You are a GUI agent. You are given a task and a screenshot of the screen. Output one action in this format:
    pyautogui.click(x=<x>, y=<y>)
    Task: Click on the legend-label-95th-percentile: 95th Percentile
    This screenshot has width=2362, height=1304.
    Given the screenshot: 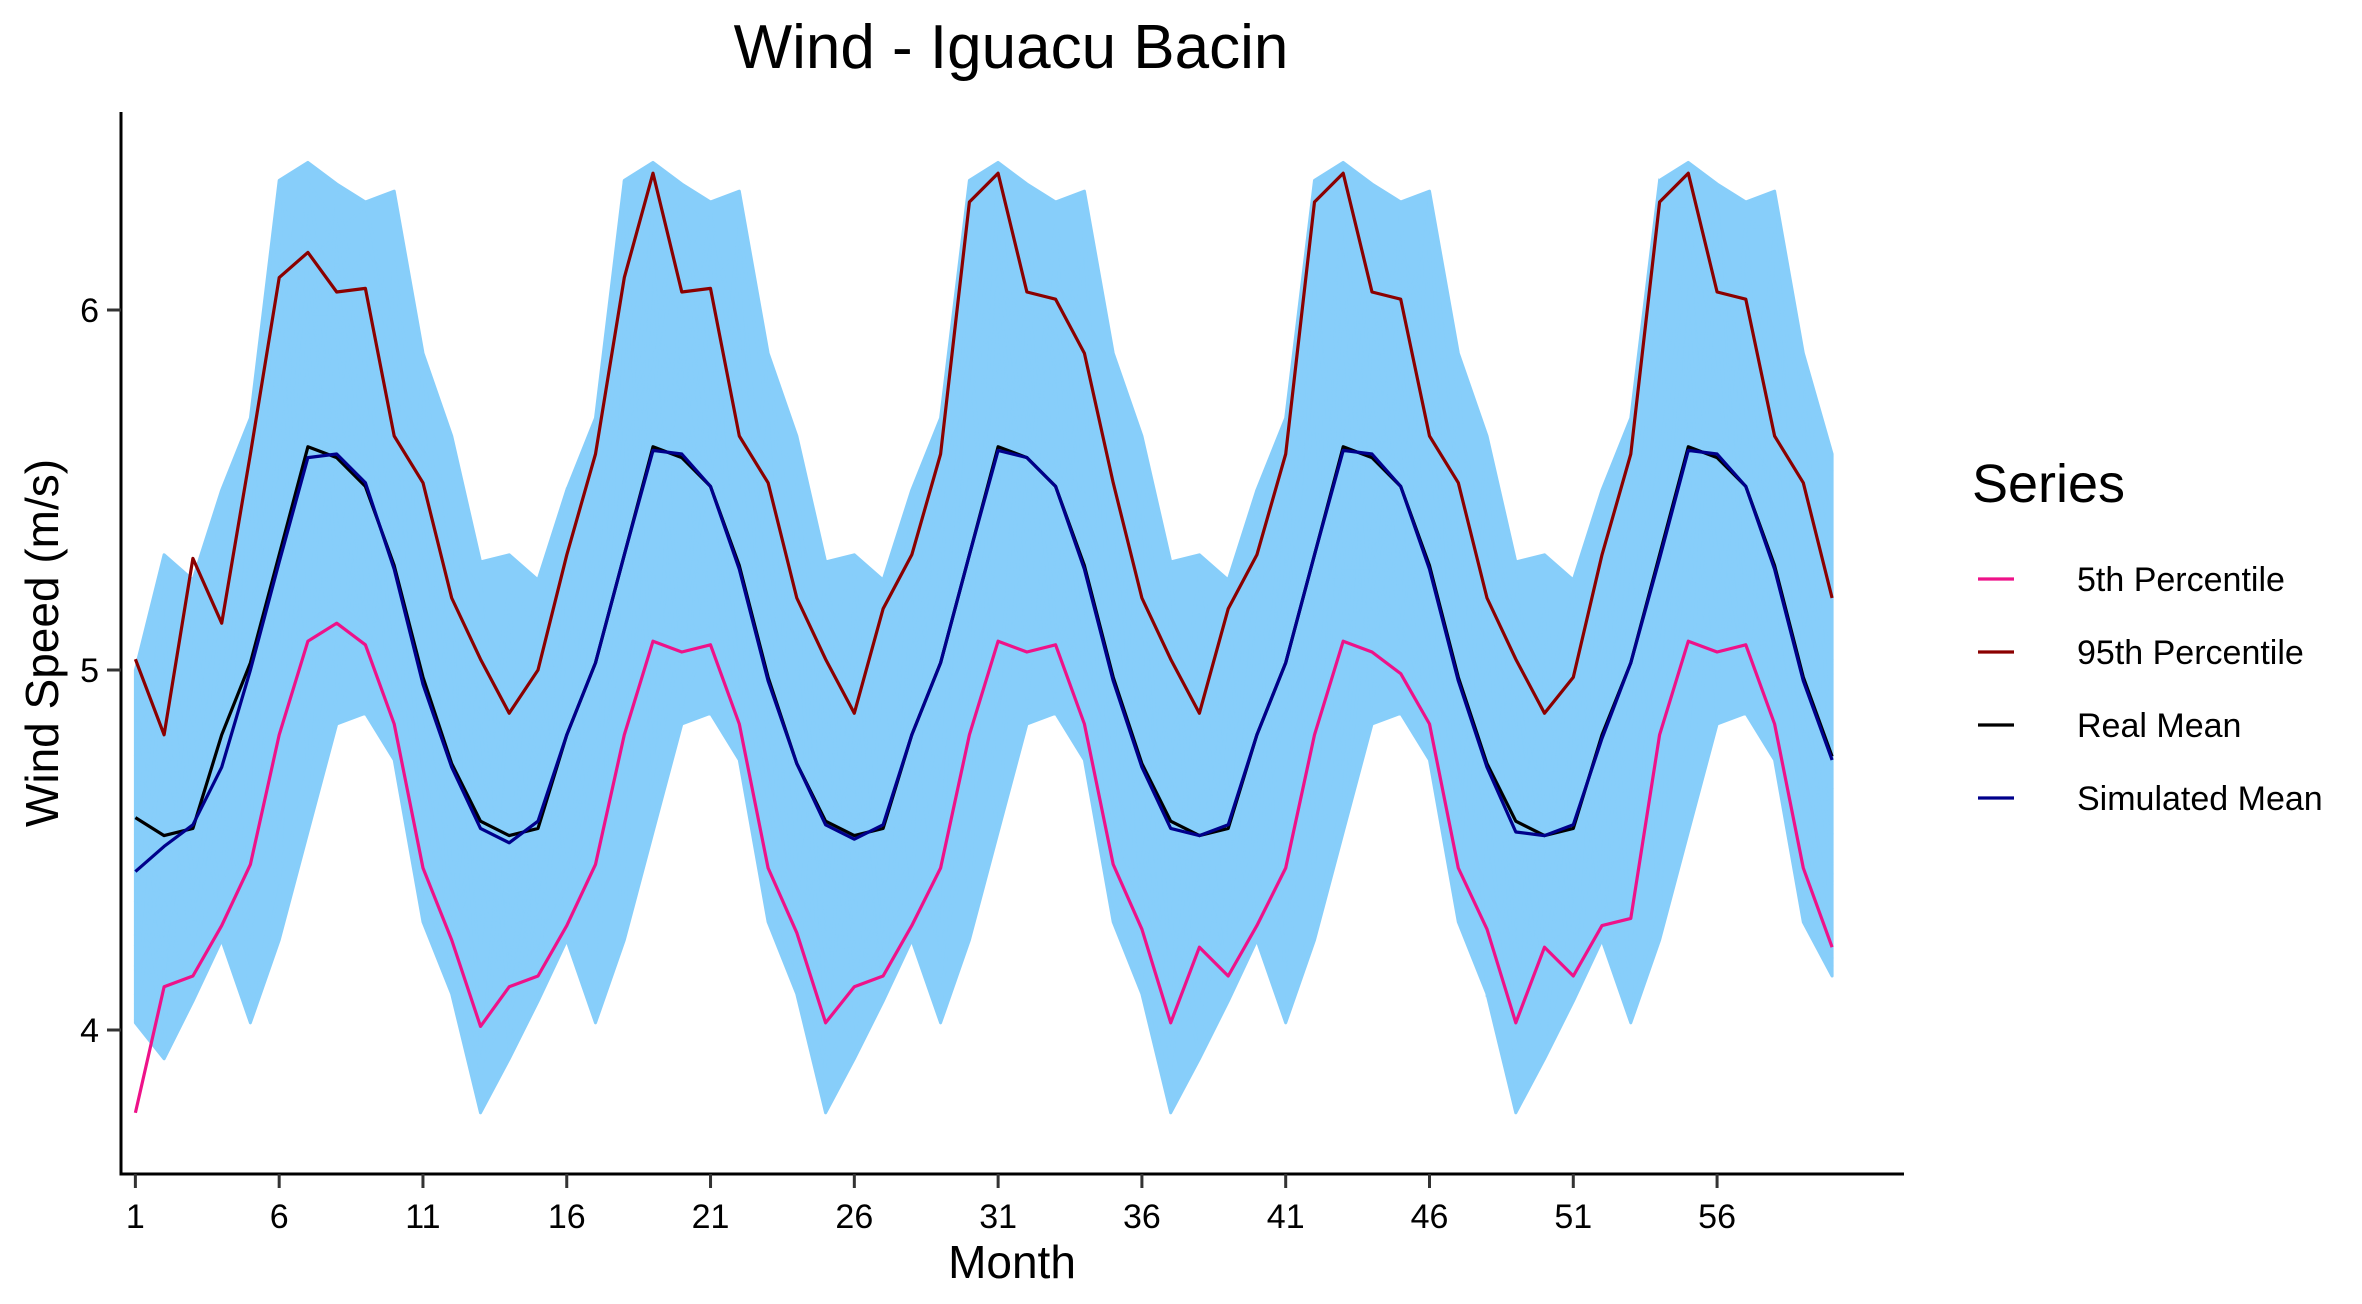 What is the action you would take?
    pyautogui.click(x=2190, y=653)
    